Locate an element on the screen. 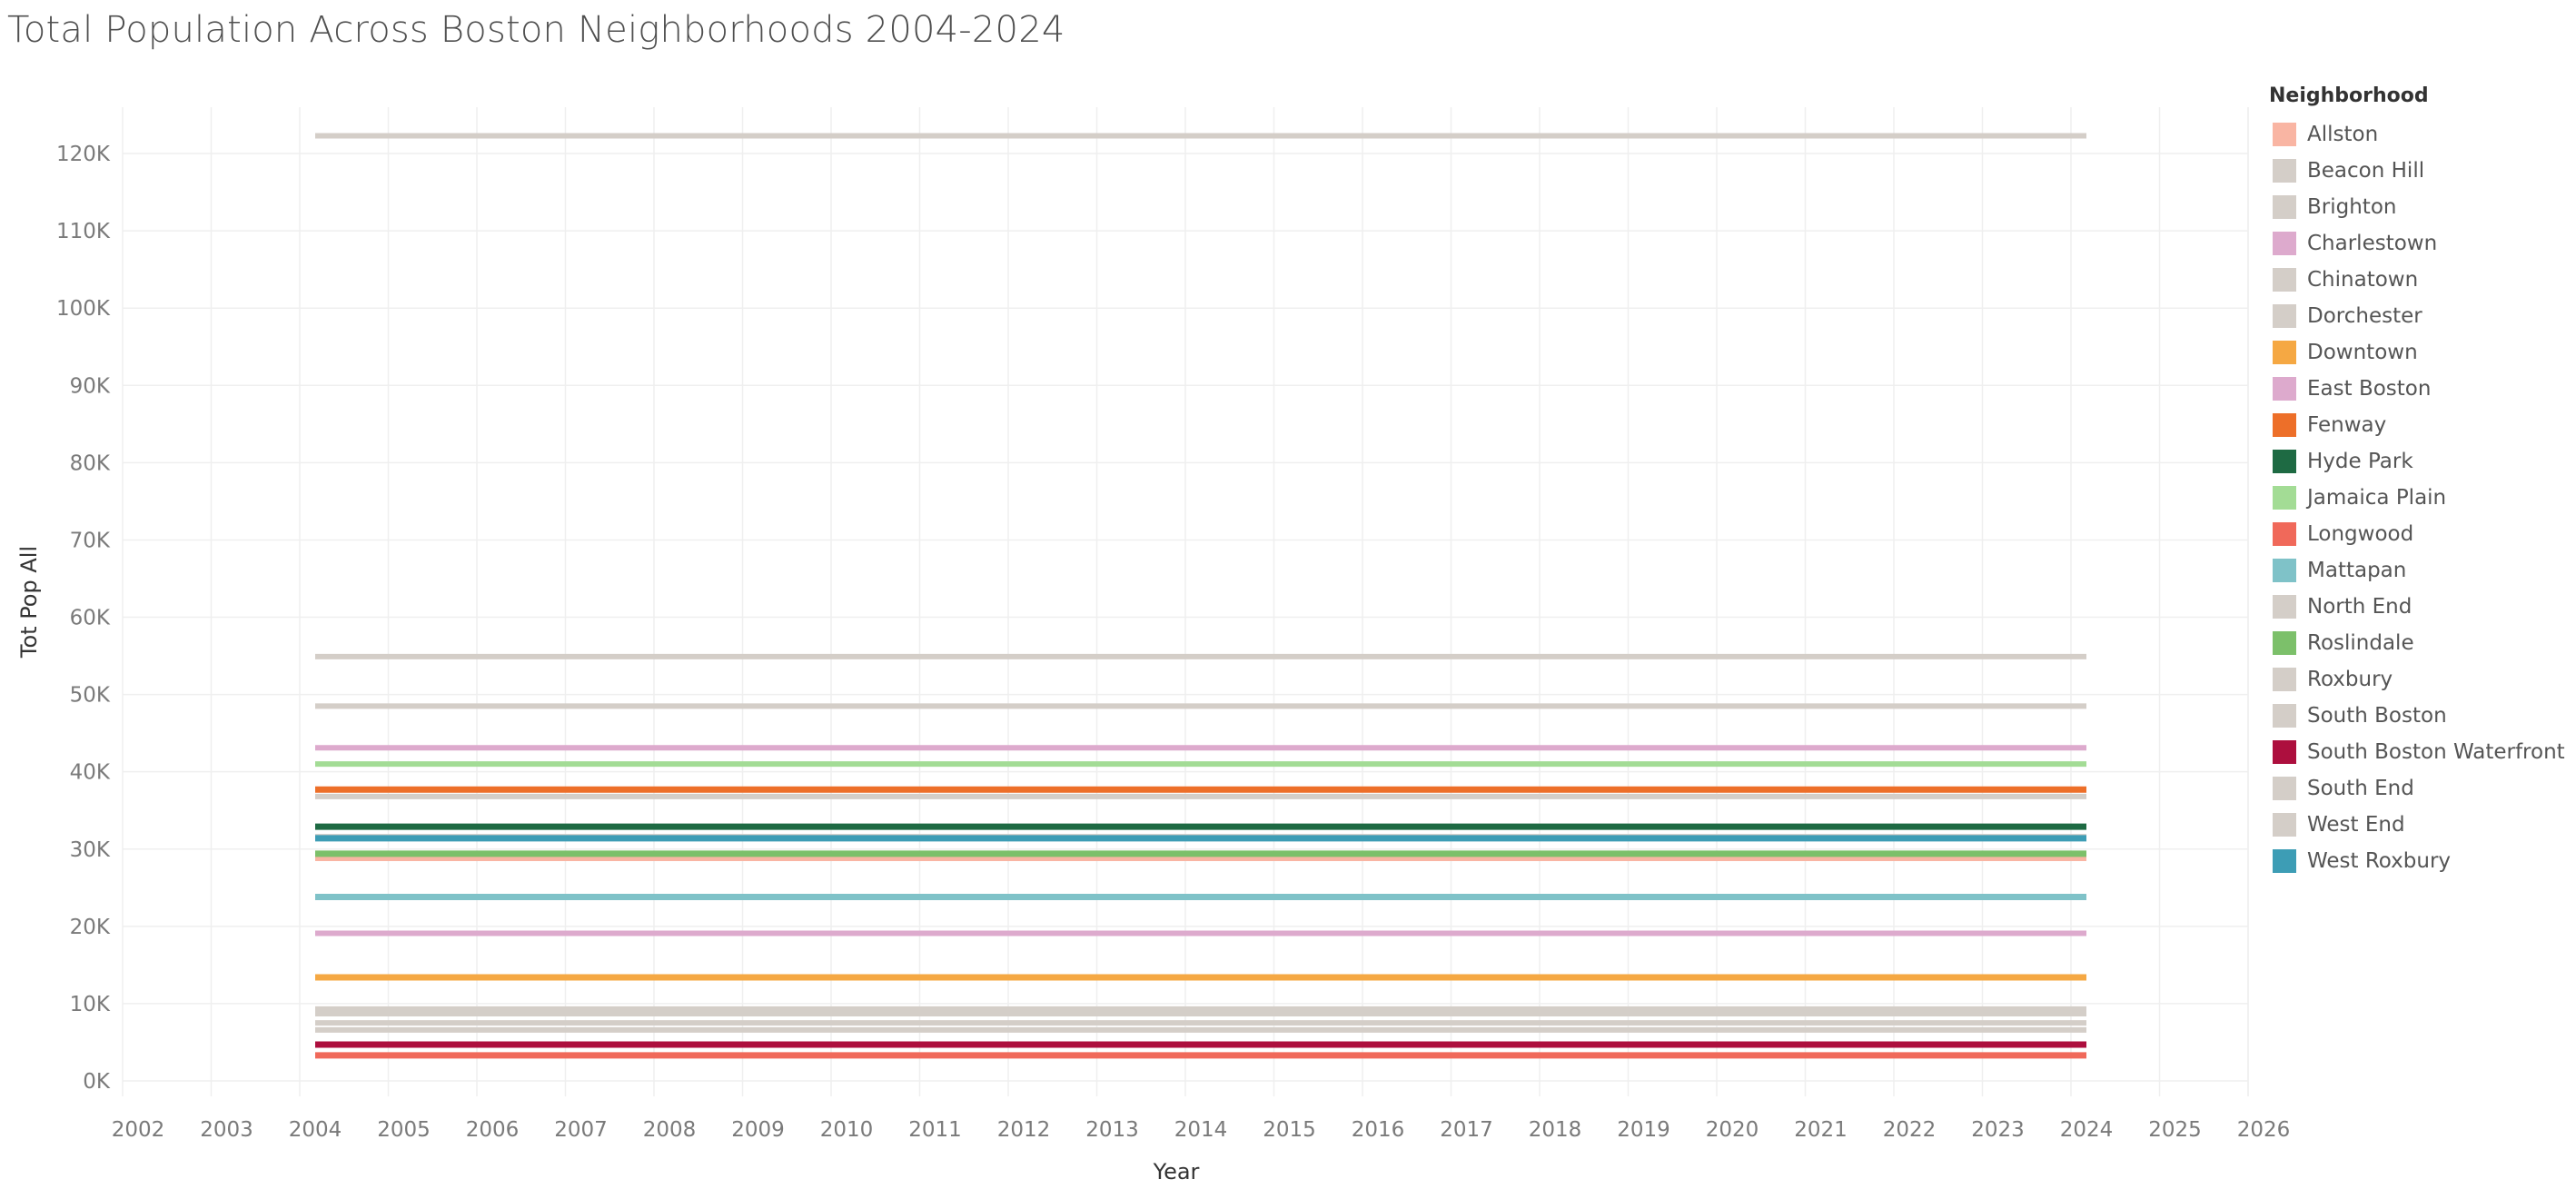  legend-item: East Boston is located at coordinates (2421, 389).